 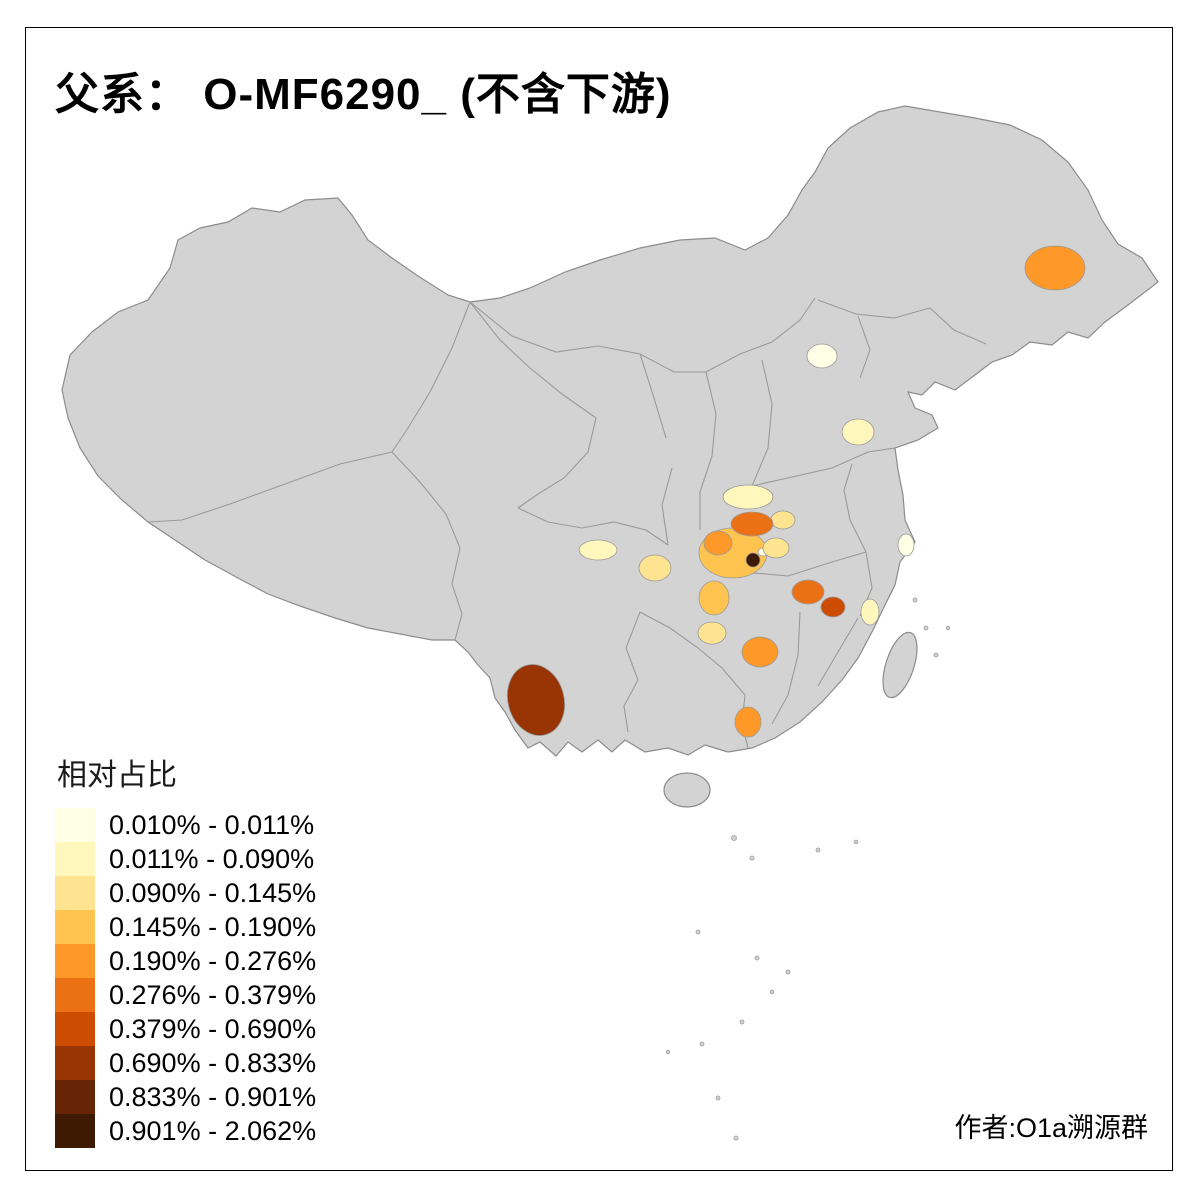 I want to click on legend-row: 0.011% - 0.090%, so click(x=185, y=859).